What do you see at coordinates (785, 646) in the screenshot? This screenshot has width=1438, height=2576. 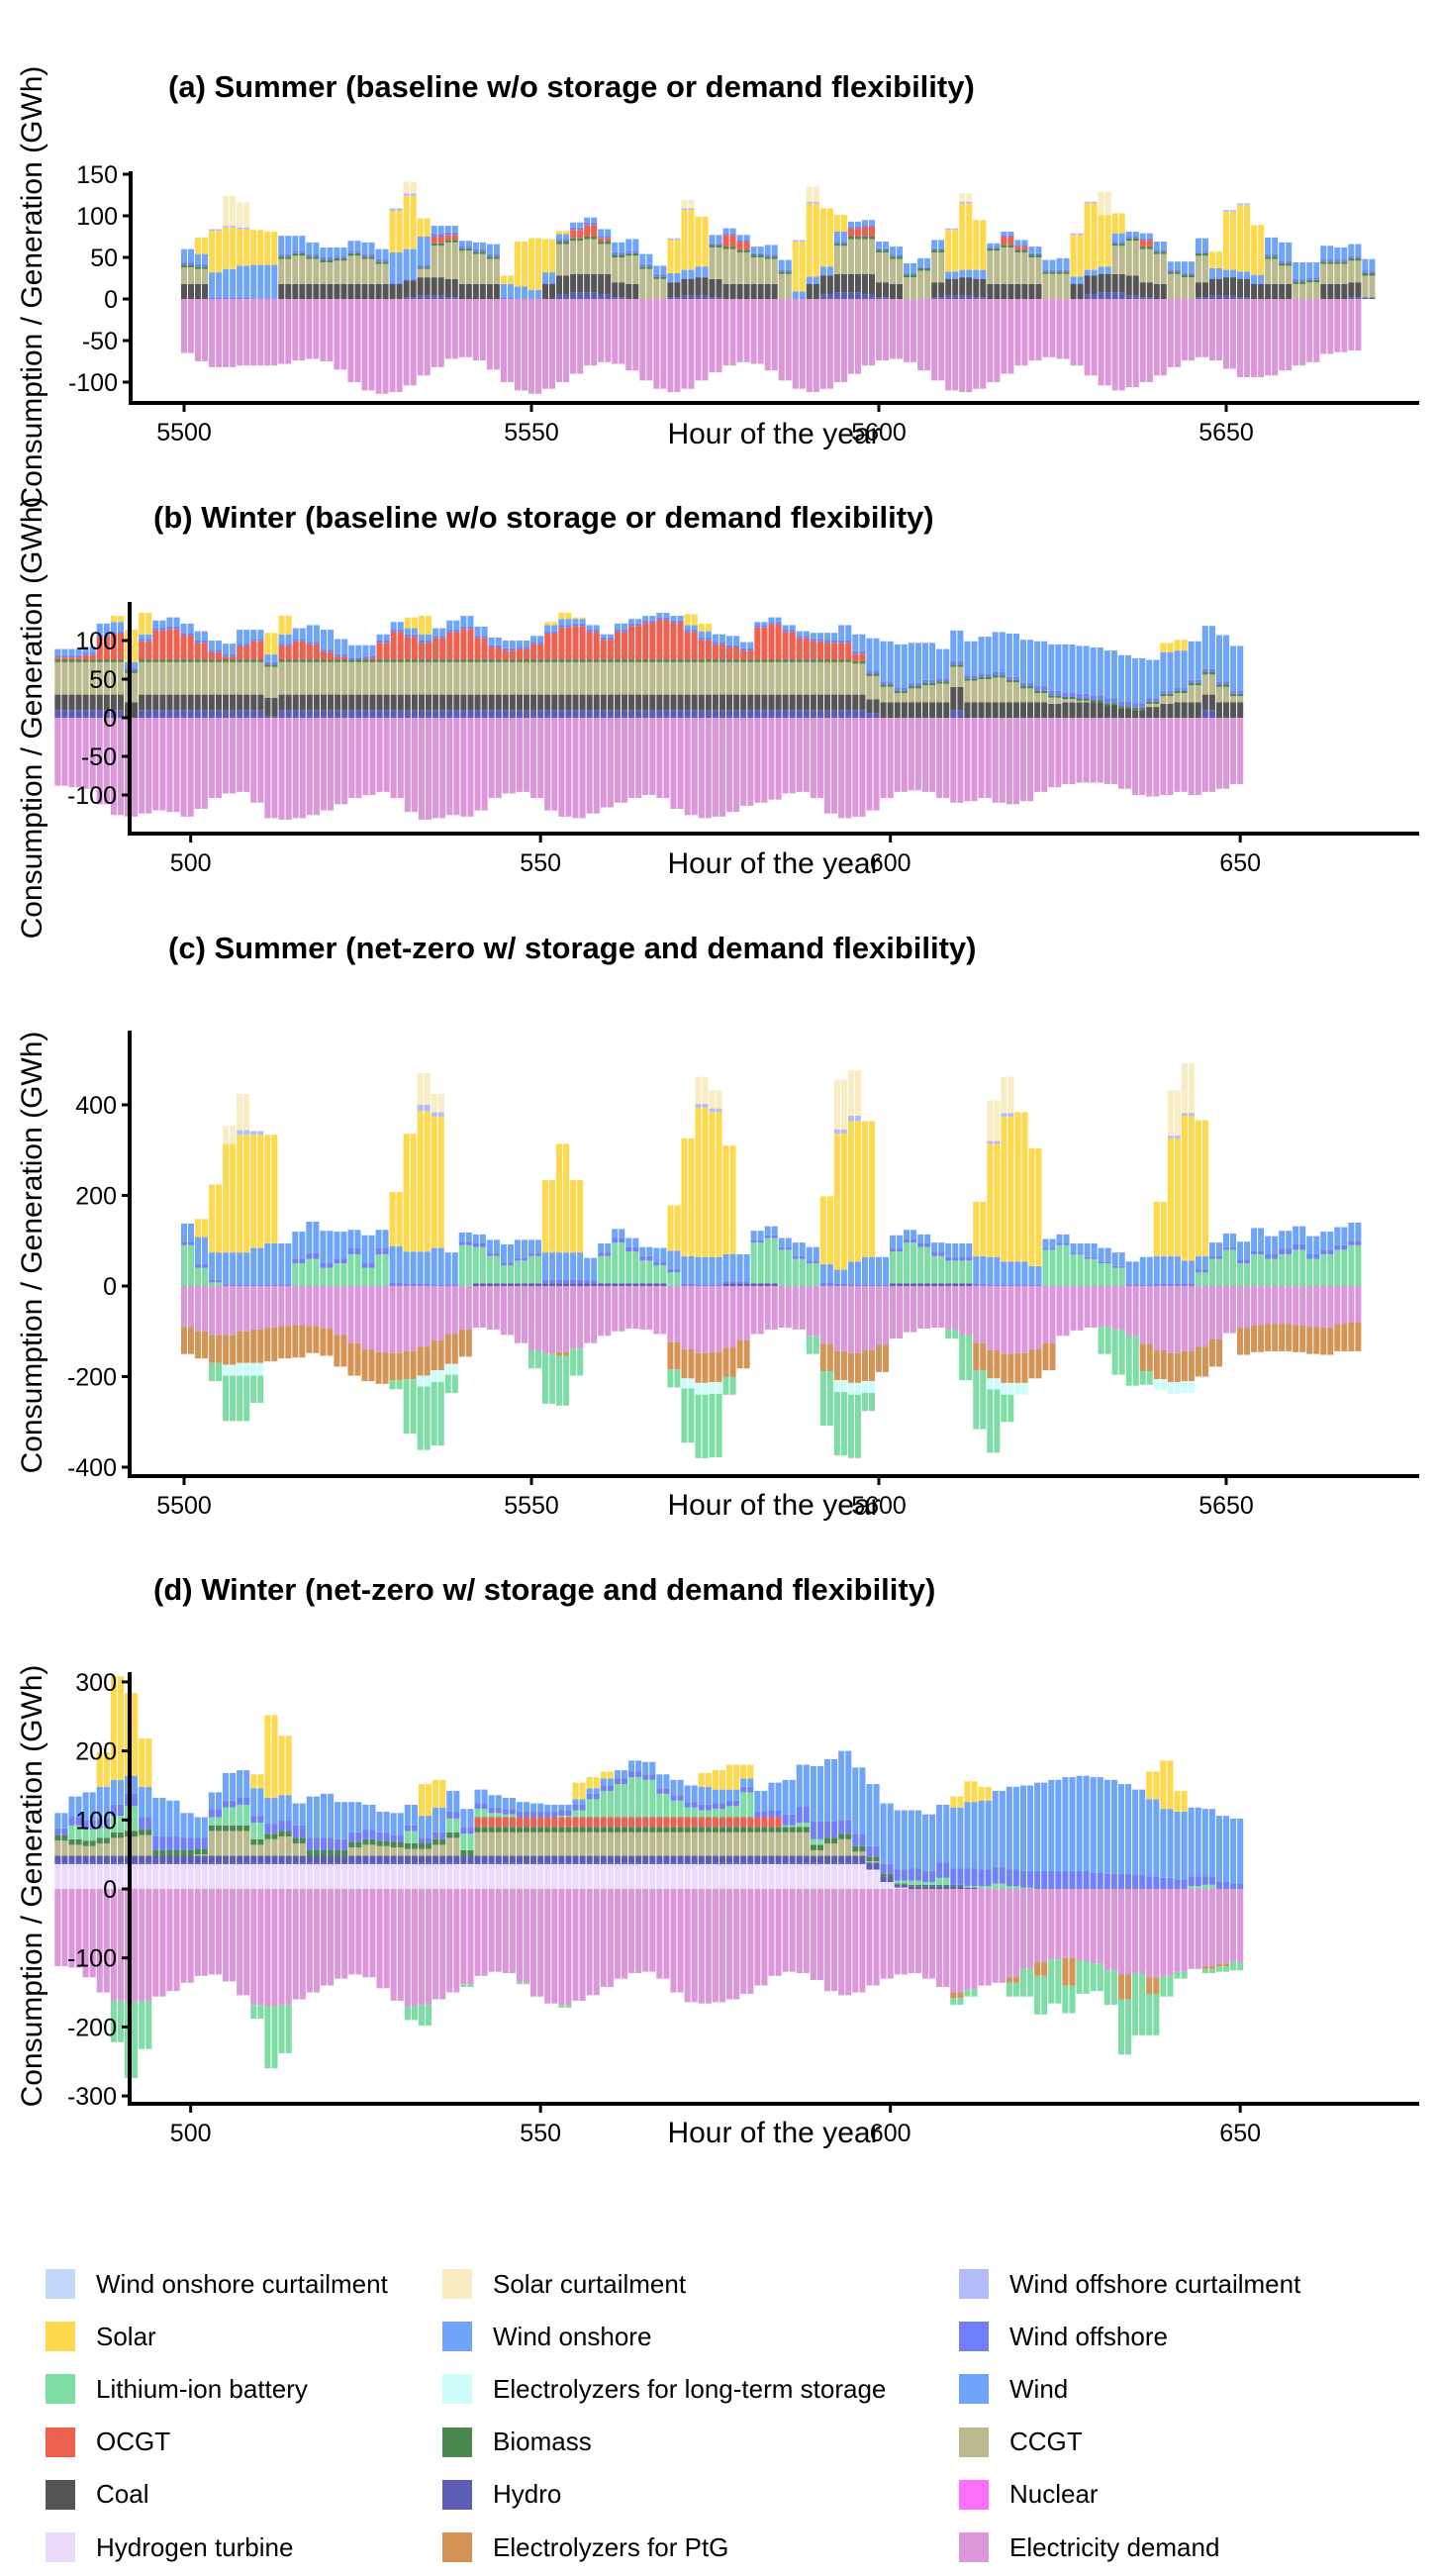 I see `bar-ocgt` at bounding box center [785, 646].